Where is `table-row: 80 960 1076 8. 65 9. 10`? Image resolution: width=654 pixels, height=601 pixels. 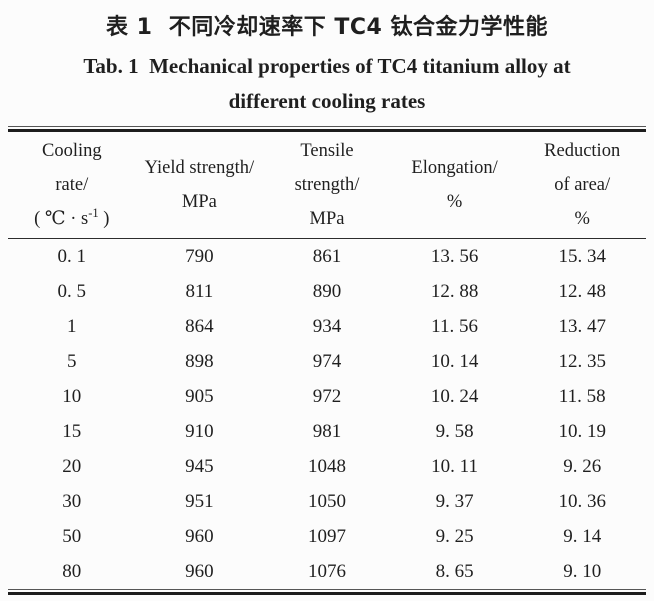
table-row: 80 960 1076 8. 65 9. 10 is located at coordinates (327, 571).